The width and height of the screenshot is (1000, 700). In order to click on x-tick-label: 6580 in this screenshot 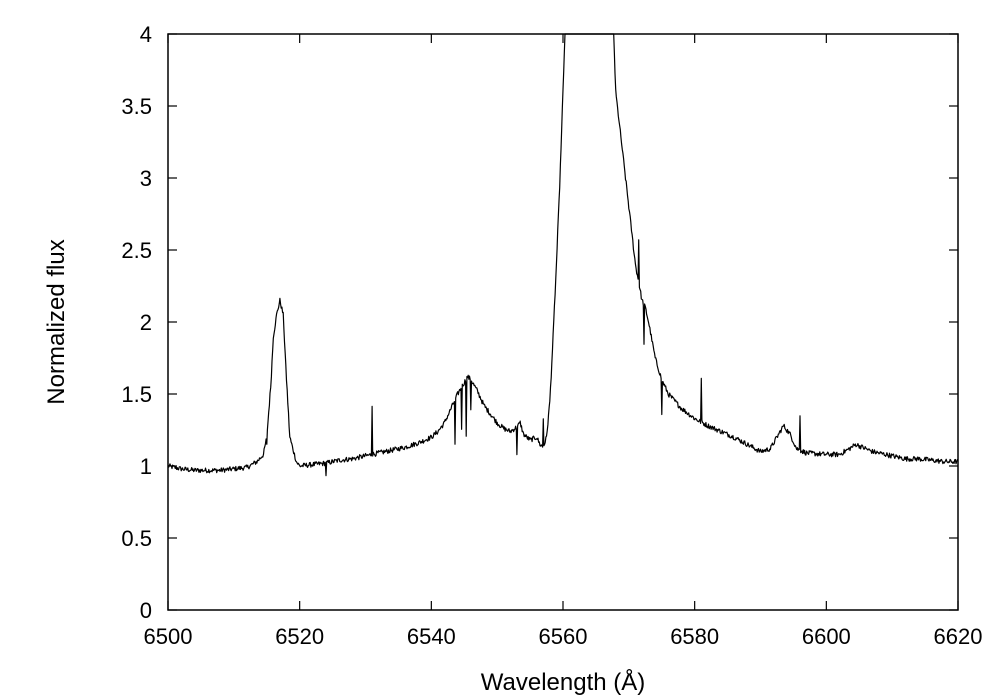, I will do `click(694, 636)`.